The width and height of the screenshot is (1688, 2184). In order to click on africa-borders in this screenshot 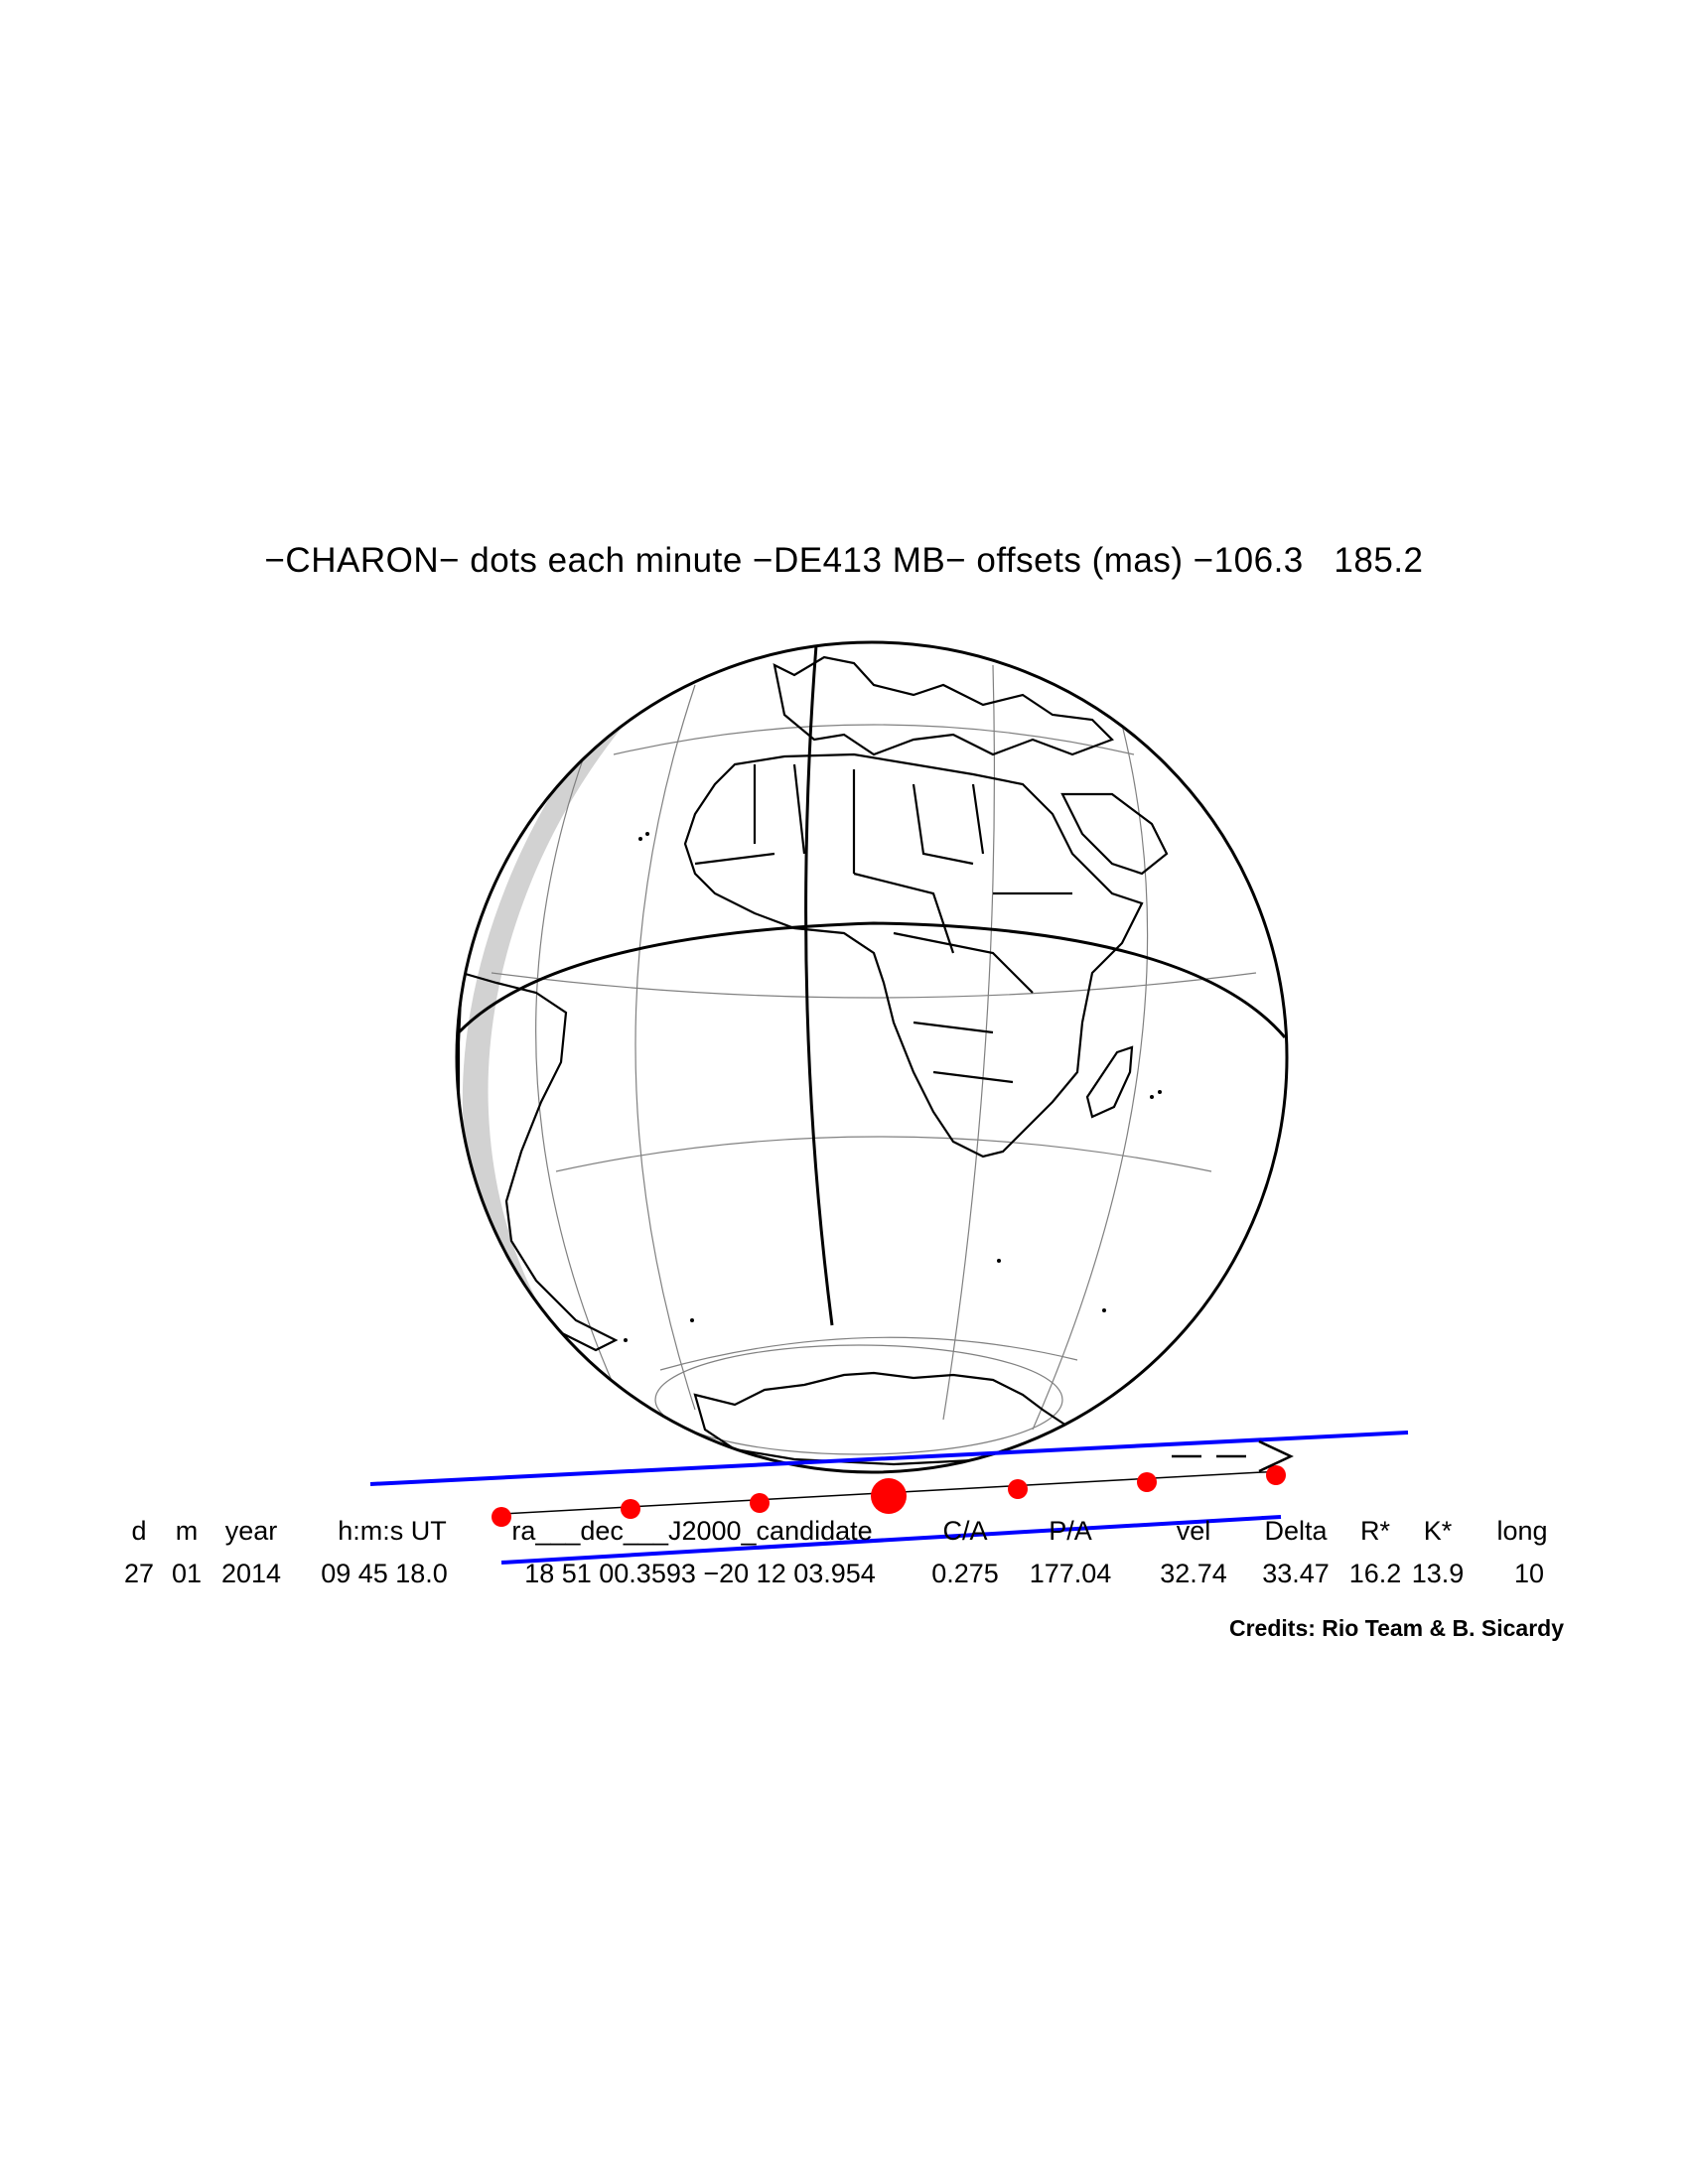, I will do `click(883, 923)`.